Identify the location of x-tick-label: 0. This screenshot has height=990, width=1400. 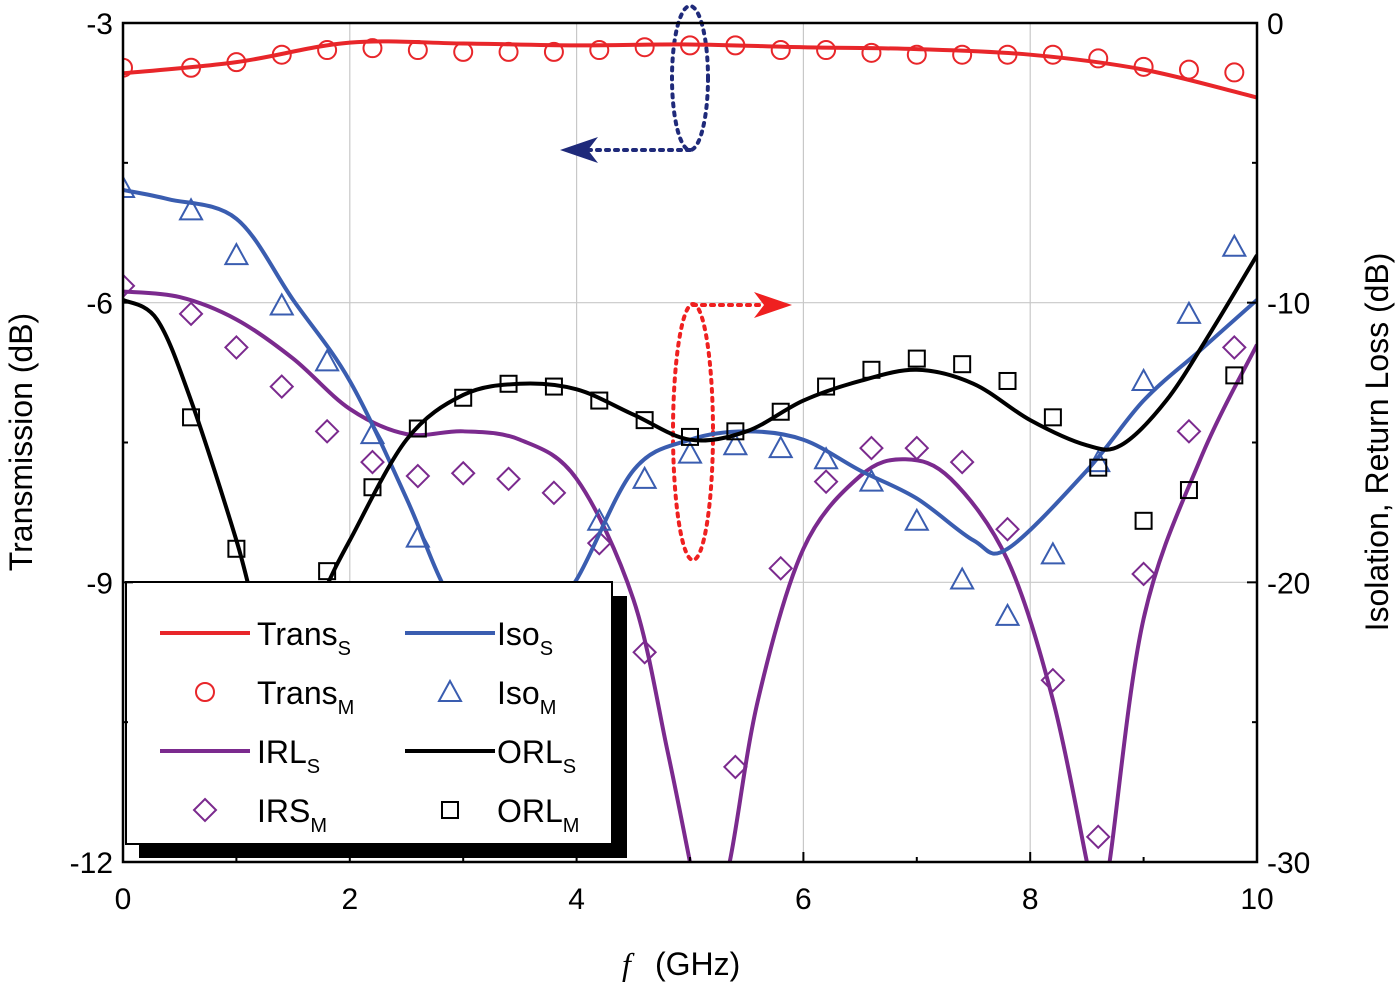
(123, 899).